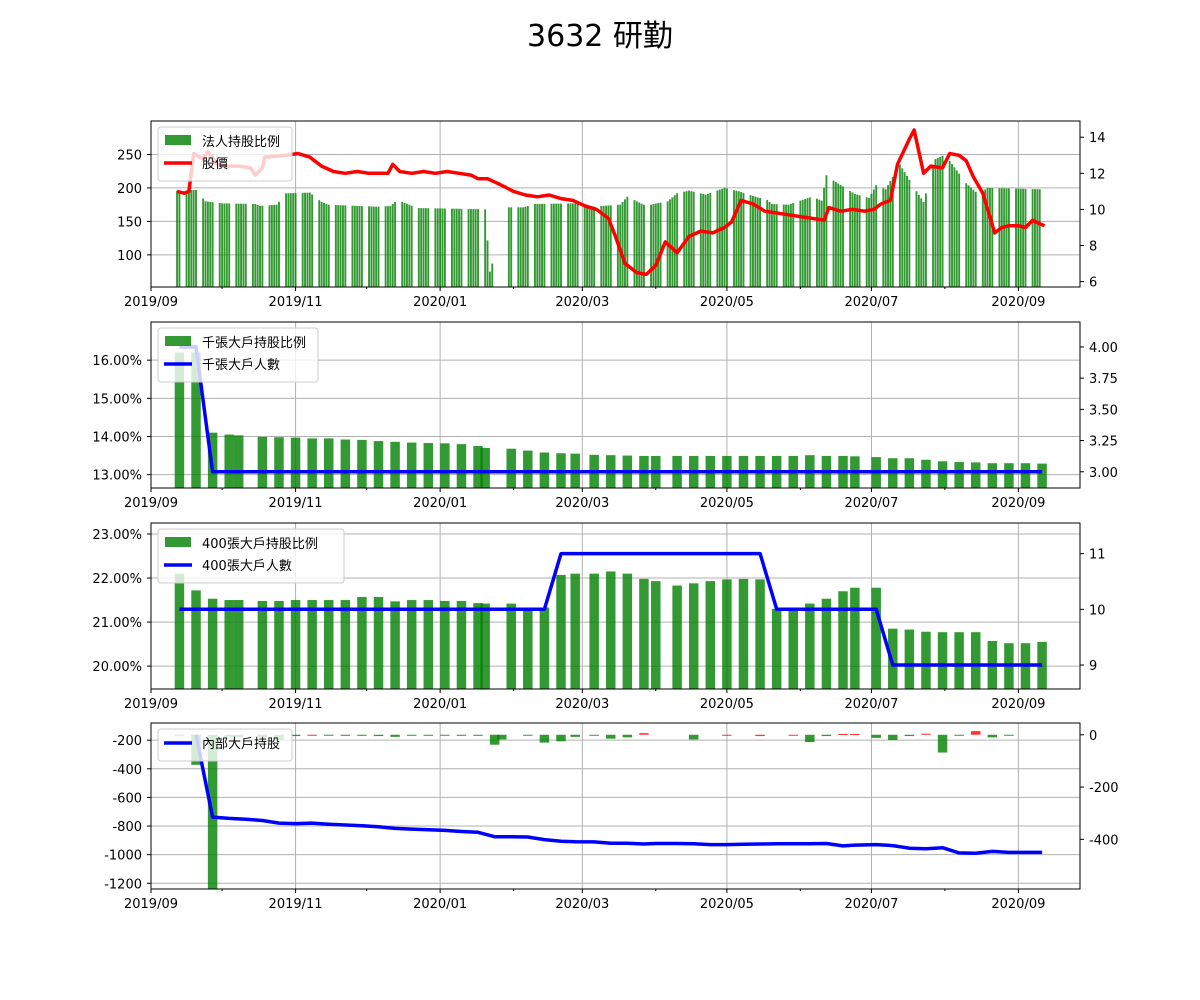  I want to click on x-tick-label: 2020/09, so click(1018, 302).